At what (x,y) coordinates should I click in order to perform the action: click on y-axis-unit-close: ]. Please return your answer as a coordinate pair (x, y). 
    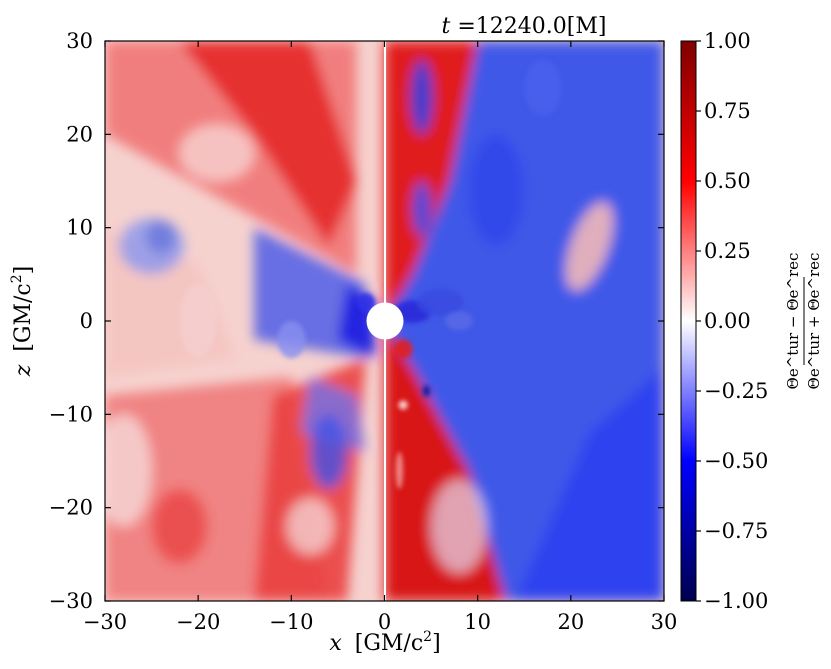
    Looking at the image, I should click on (23, 270).